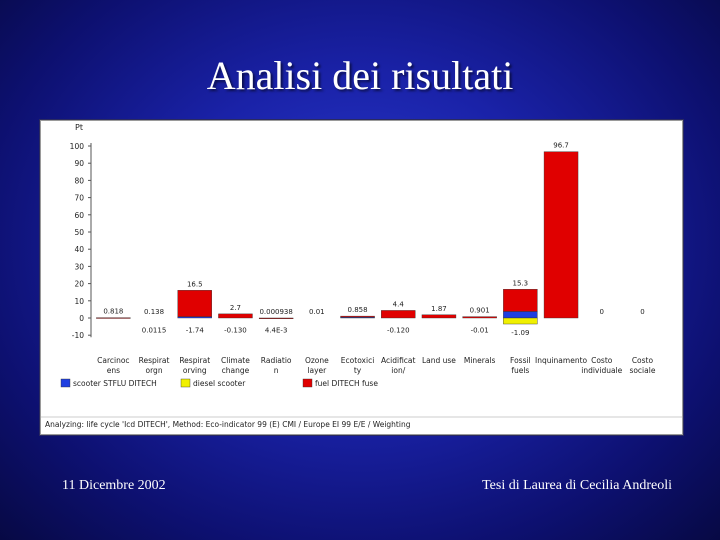 The width and height of the screenshot is (720, 540). Describe the element at coordinates (520, 360) in the screenshot. I see `x-tick-label: Fossil` at that location.